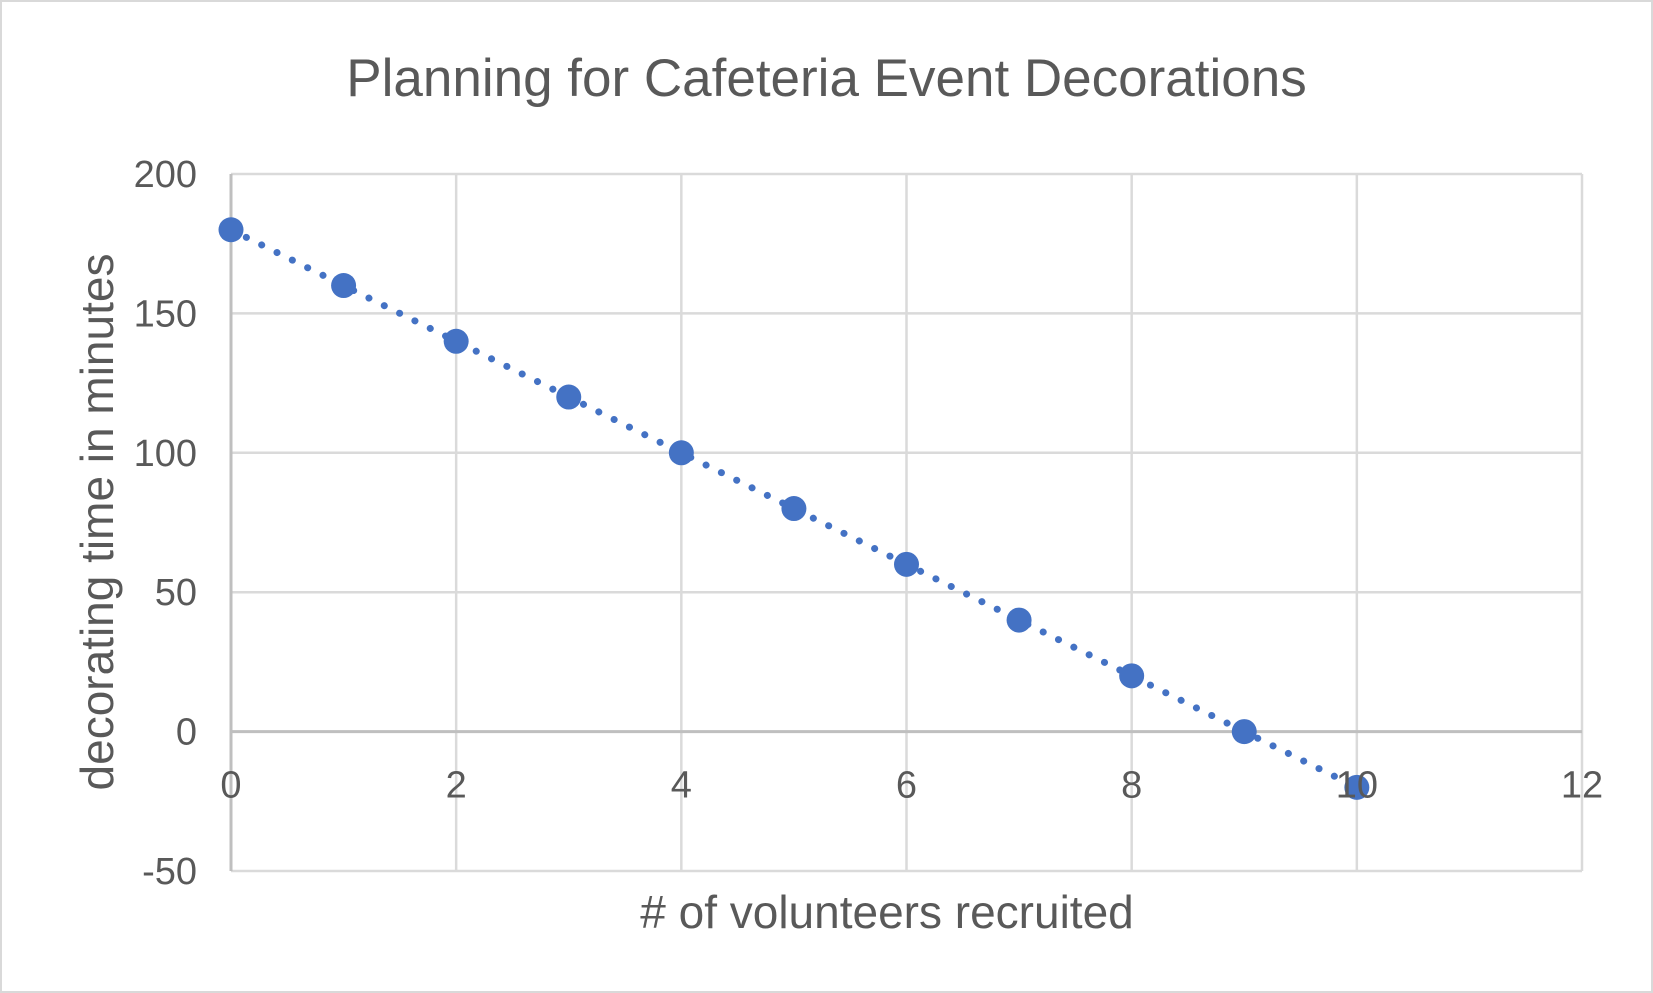  What do you see at coordinates (1131, 786) in the screenshot?
I see `x-tick-label: 8` at bounding box center [1131, 786].